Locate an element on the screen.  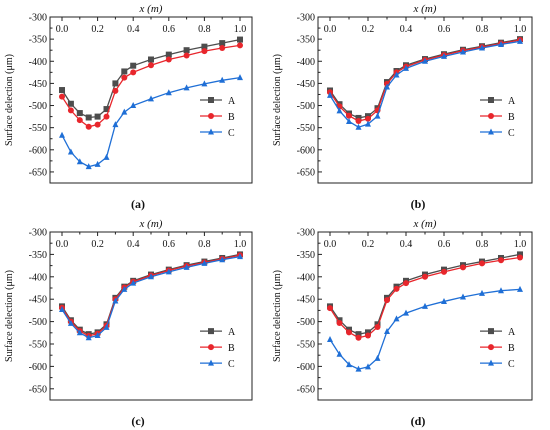
y-tick-label: -550 is located at coordinates (306, 345).